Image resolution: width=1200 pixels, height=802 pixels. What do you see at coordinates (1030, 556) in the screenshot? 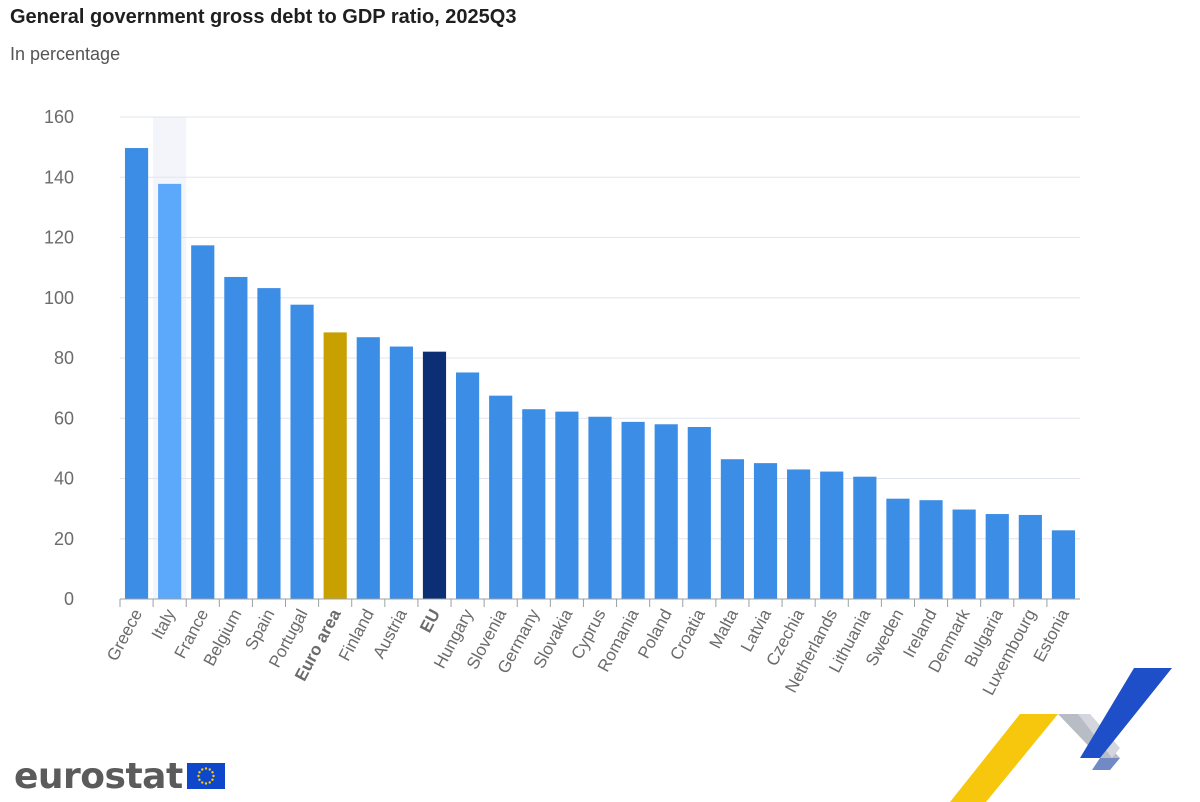
I see `bar-luxembourg` at bounding box center [1030, 556].